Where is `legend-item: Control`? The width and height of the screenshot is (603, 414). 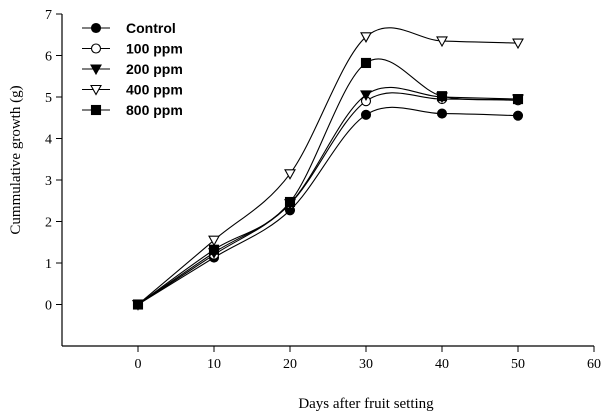 legend-item: Control is located at coordinates (129, 28).